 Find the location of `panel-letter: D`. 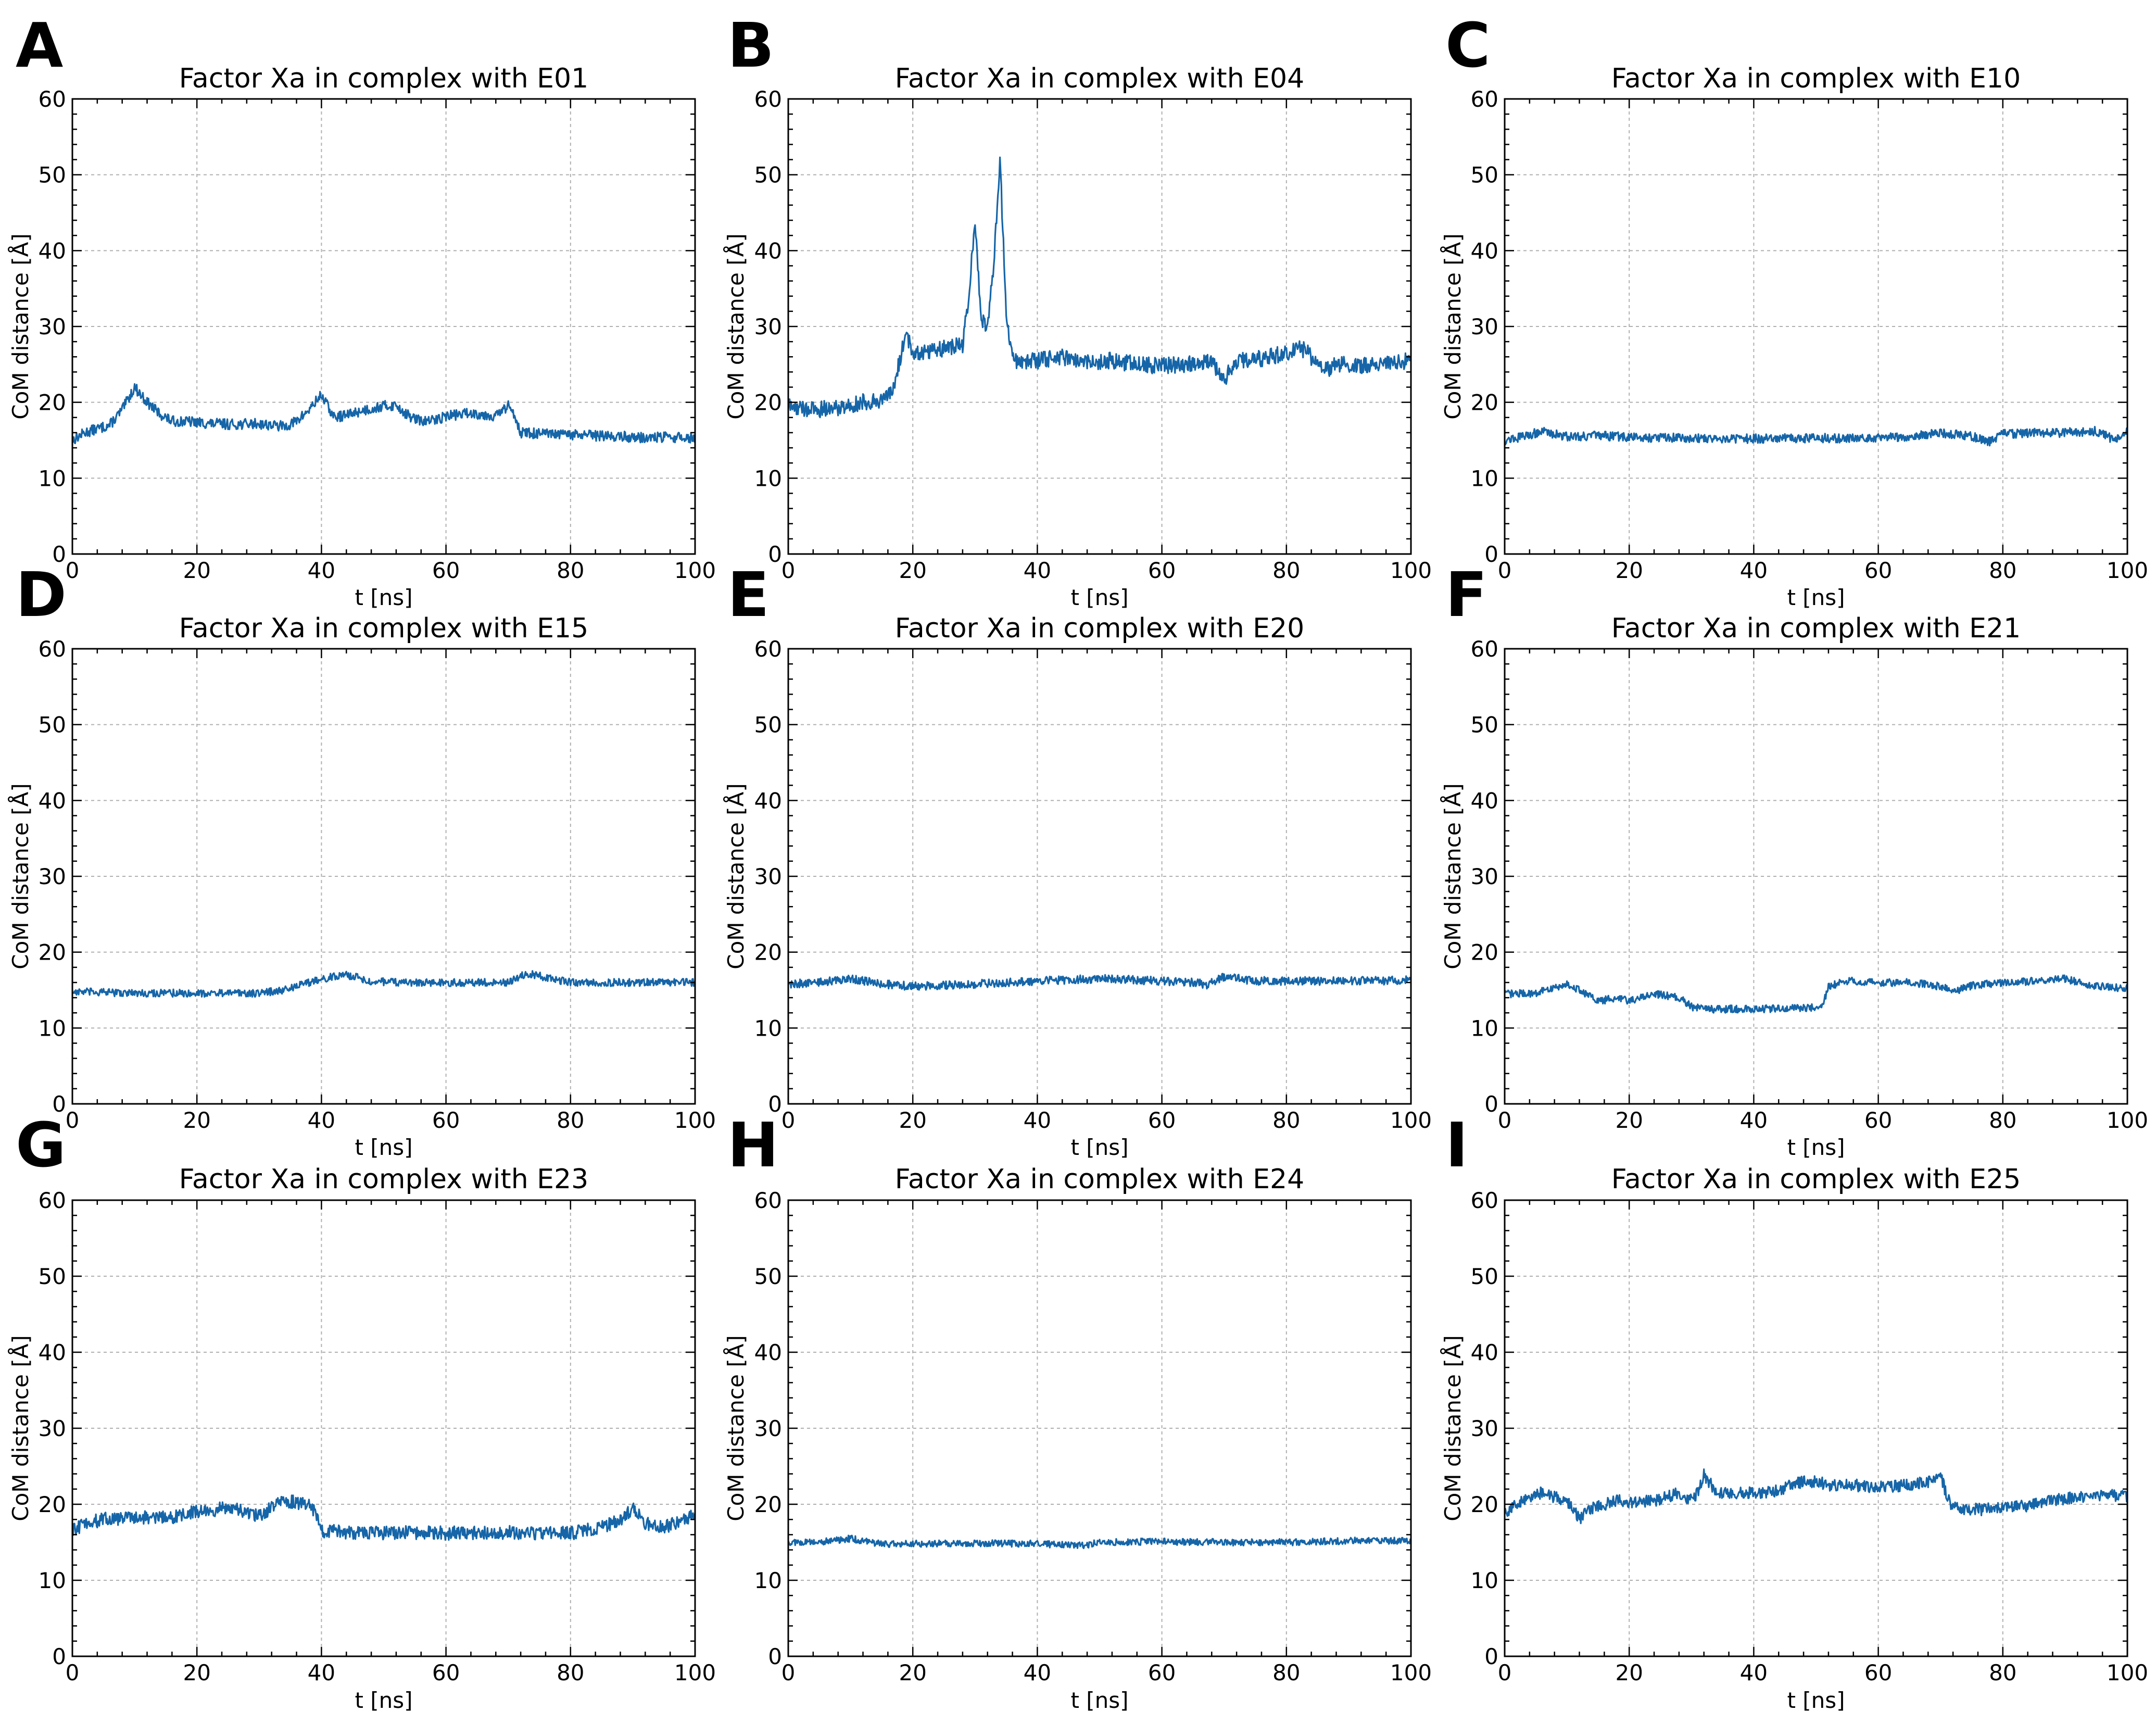

panel-letter: D is located at coordinates (42, 595).